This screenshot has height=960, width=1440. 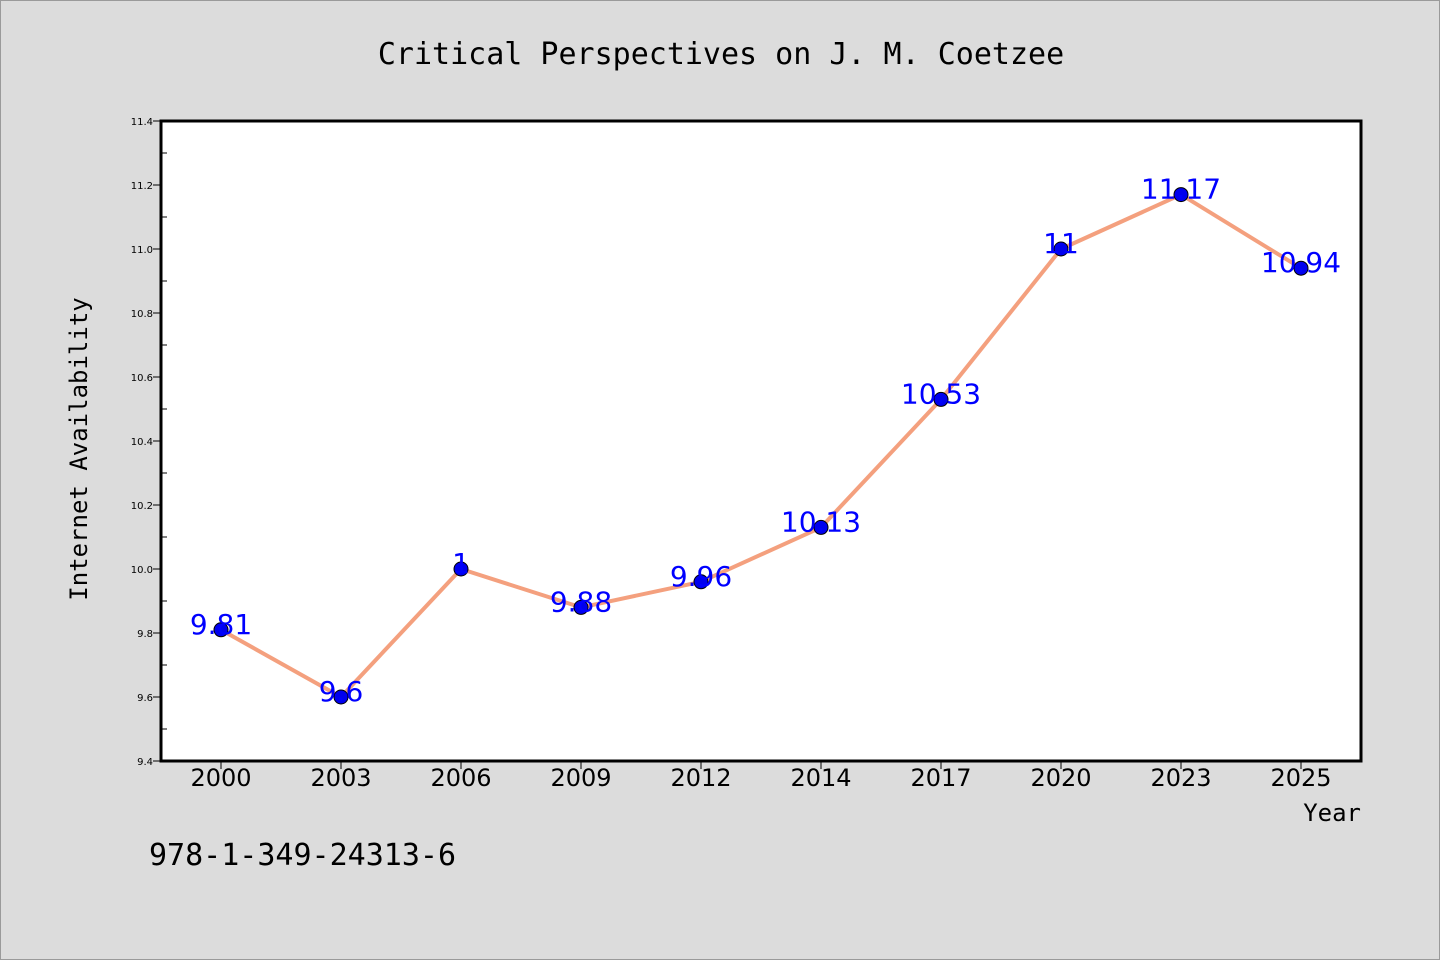 What do you see at coordinates (1332, 813) in the screenshot?
I see `x-axis-label: Year` at bounding box center [1332, 813].